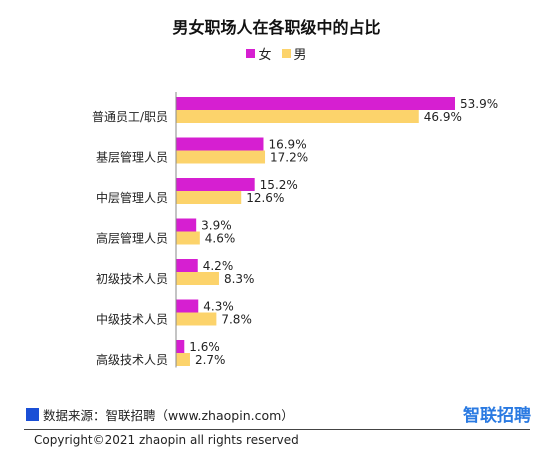 This screenshot has width=553, height=459. What do you see at coordinates (220, 239) in the screenshot?
I see `data-label: 4.6%` at bounding box center [220, 239].